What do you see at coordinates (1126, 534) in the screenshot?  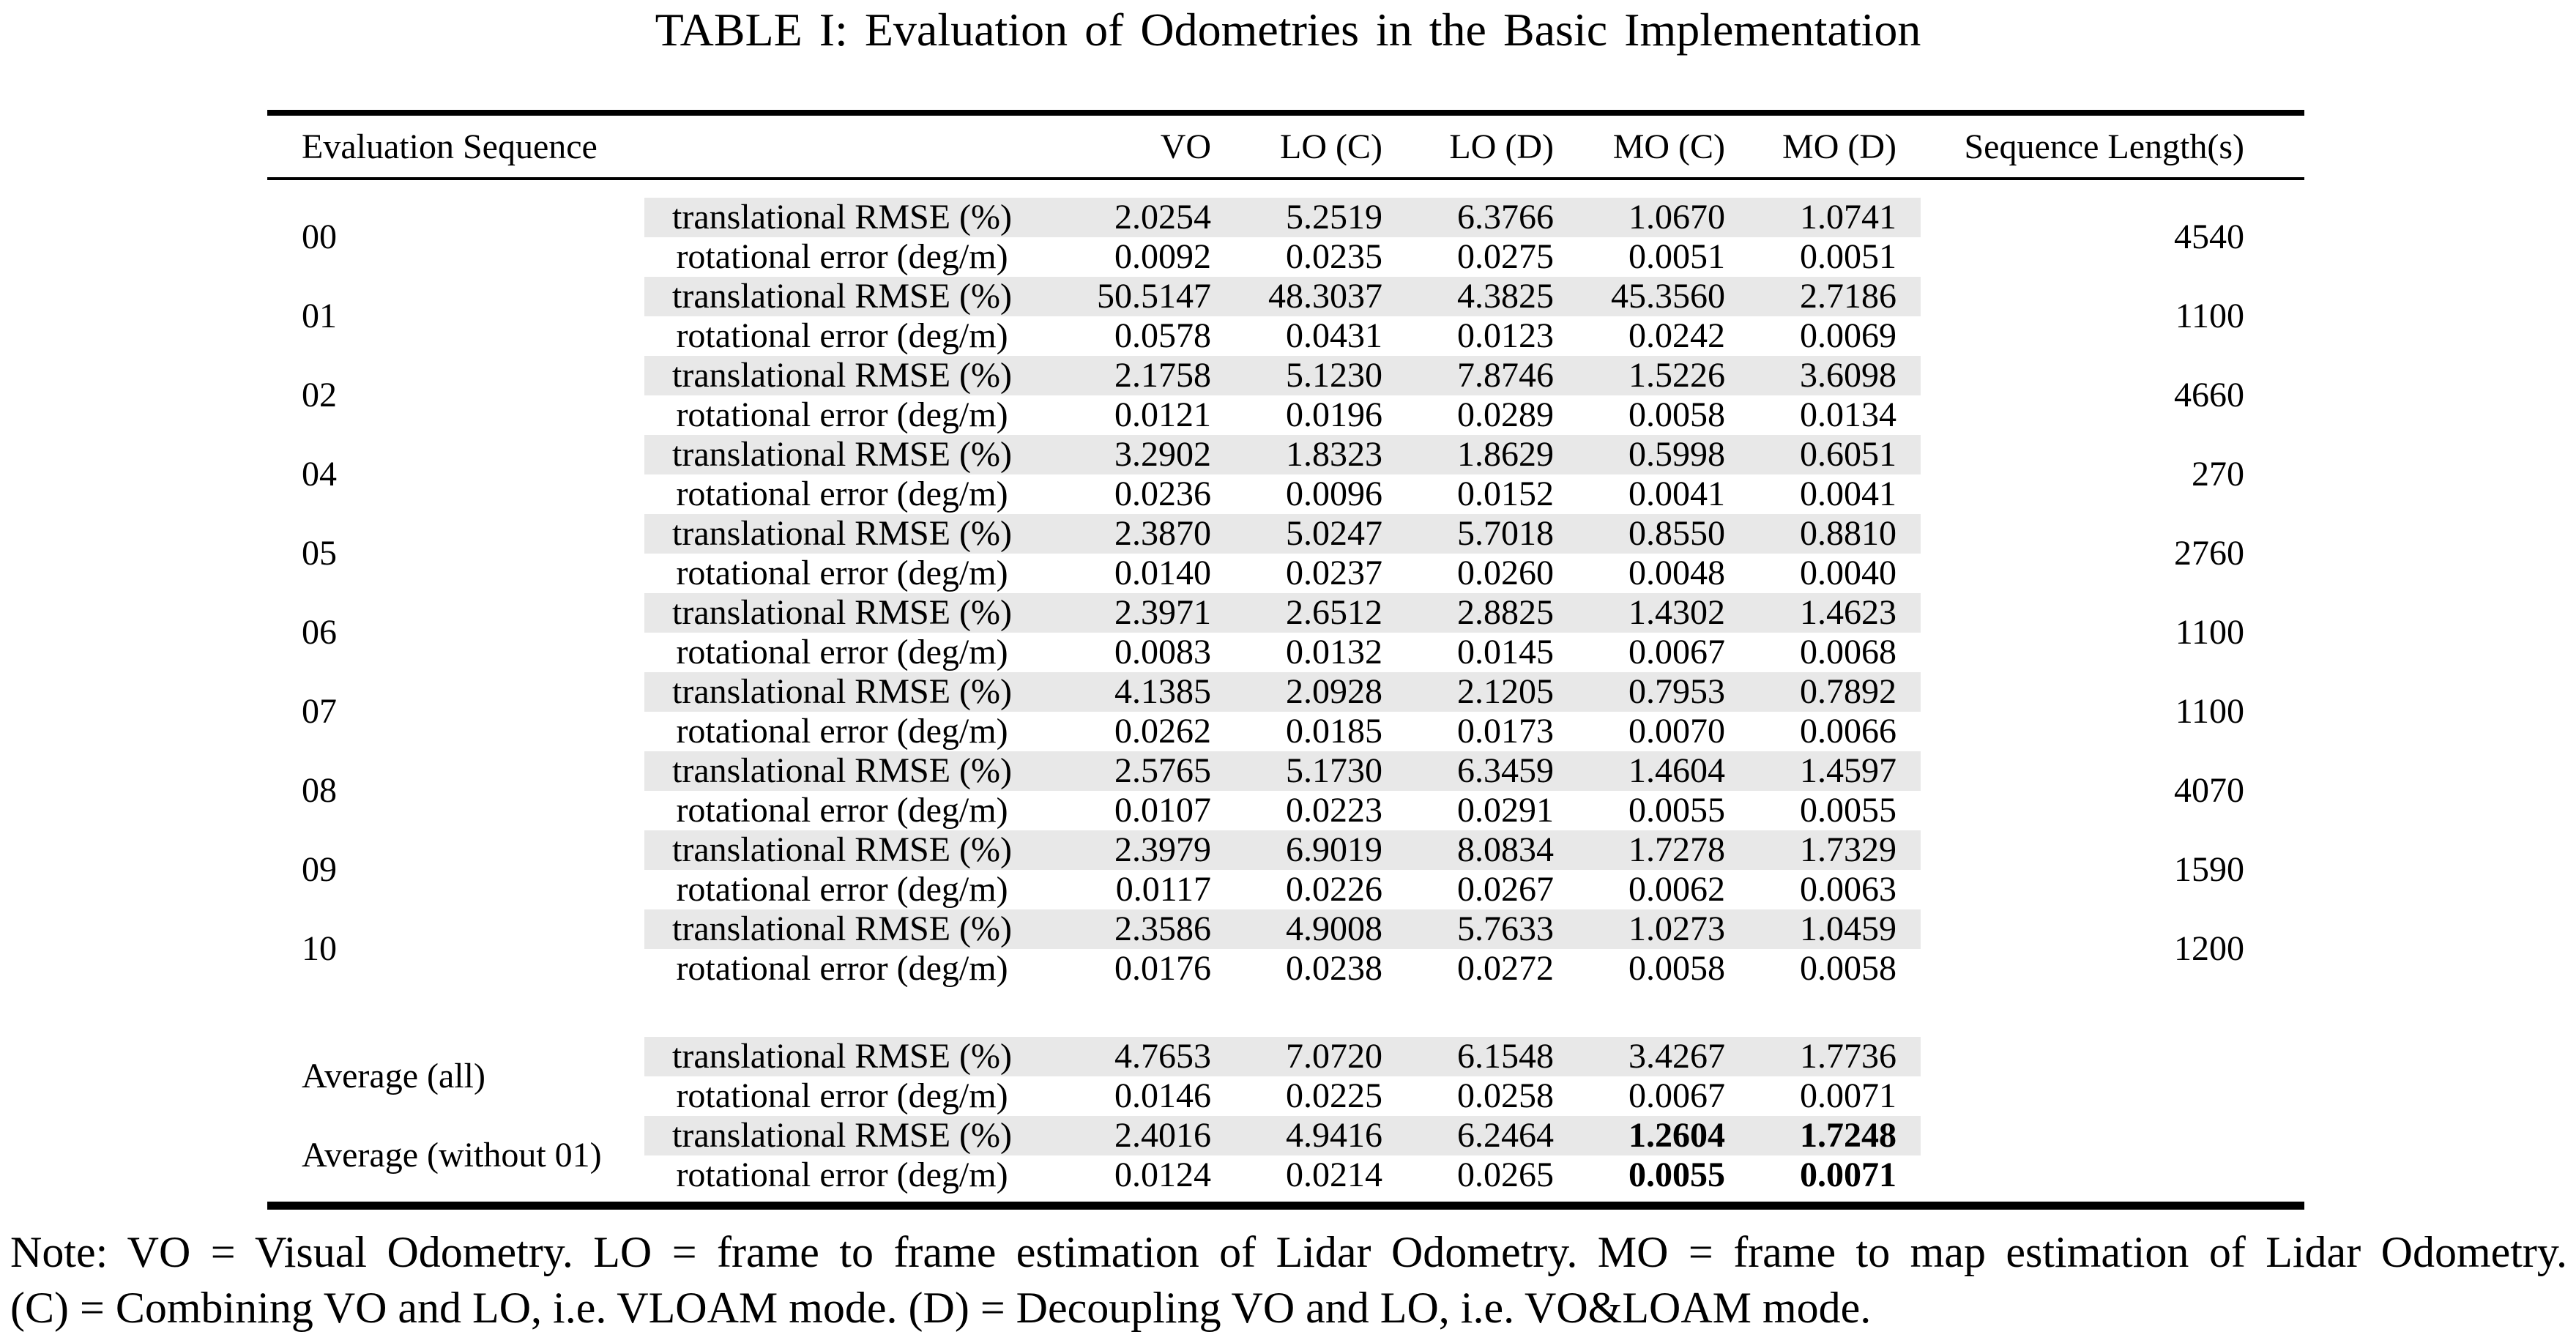 I see `value-cell: 2.3870` at bounding box center [1126, 534].